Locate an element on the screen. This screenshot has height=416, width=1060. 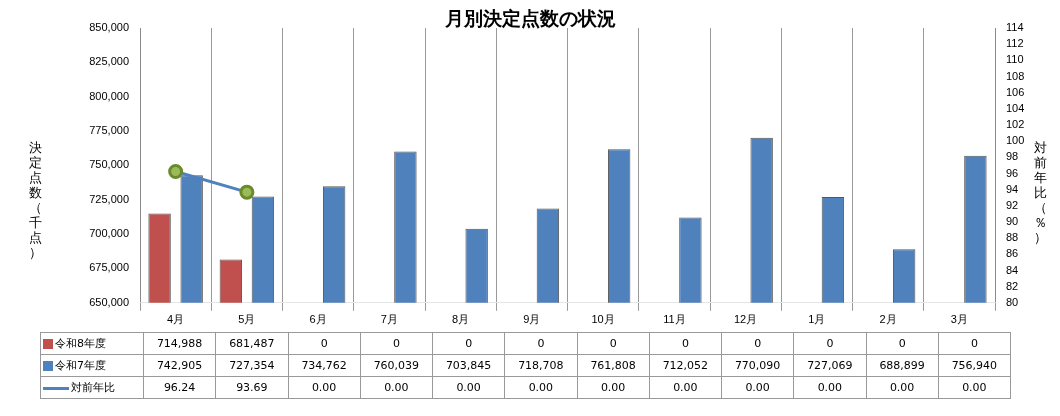
data-label: 93.69 is located at coordinates (251, 387).